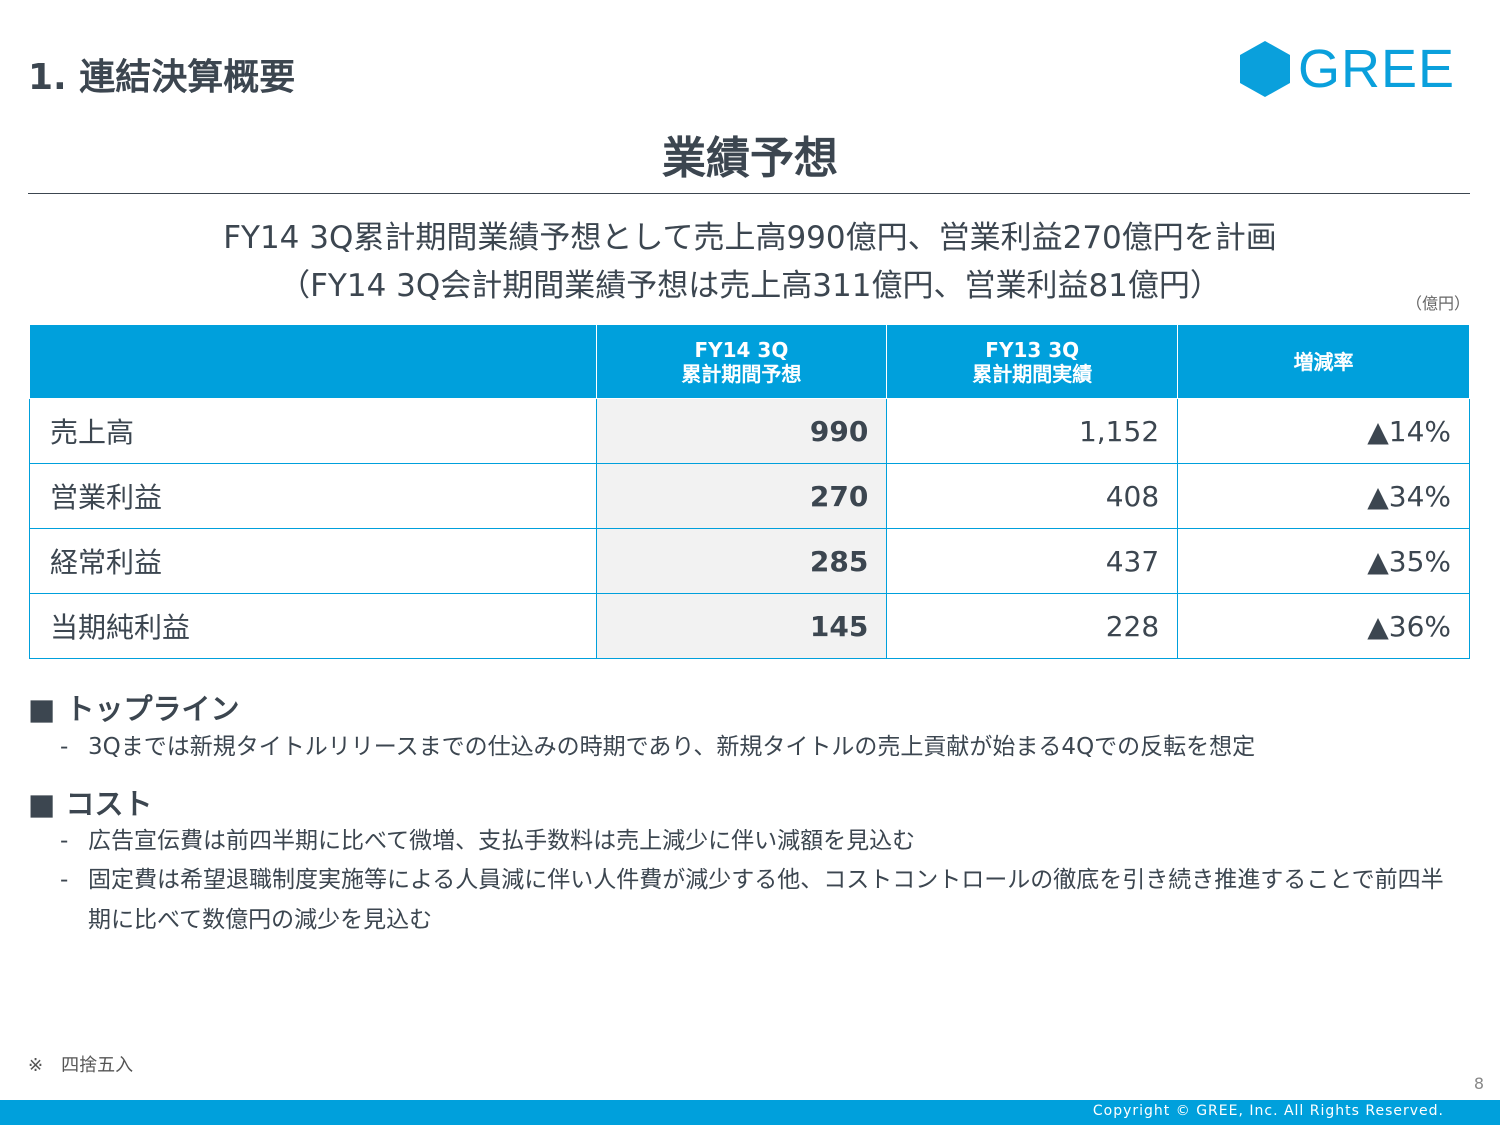  What do you see at coordinates (134, 709) in the screenshot?
I see `section-topline-heading: ■ トップライン` at bounding box center [134, 709].